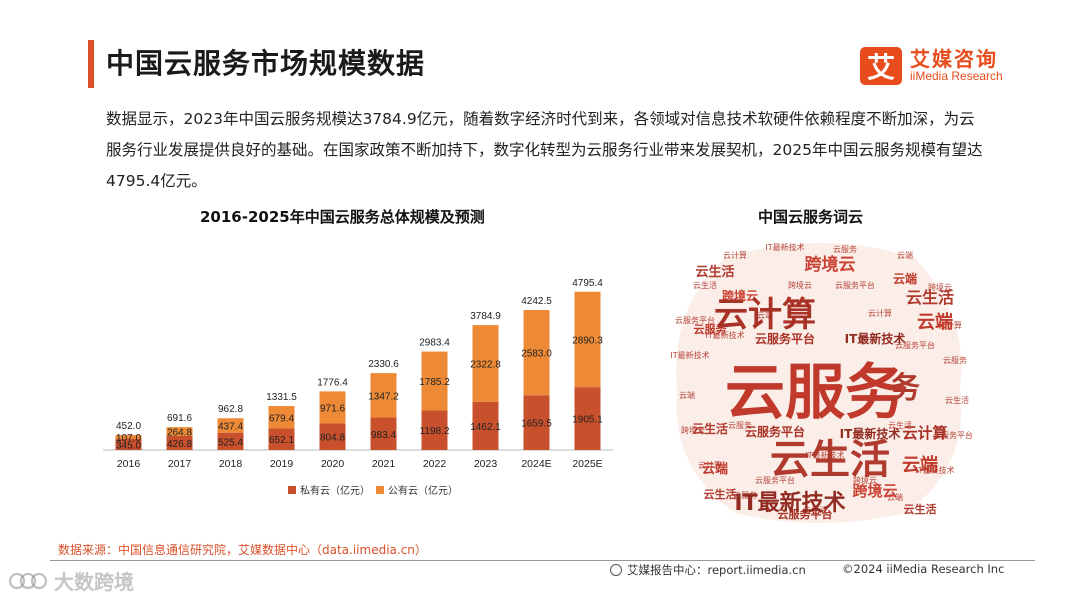  Describe the element at coordinates (485, 316) in the screenshot. I see `total-label-2023: 3784.9` at that location.